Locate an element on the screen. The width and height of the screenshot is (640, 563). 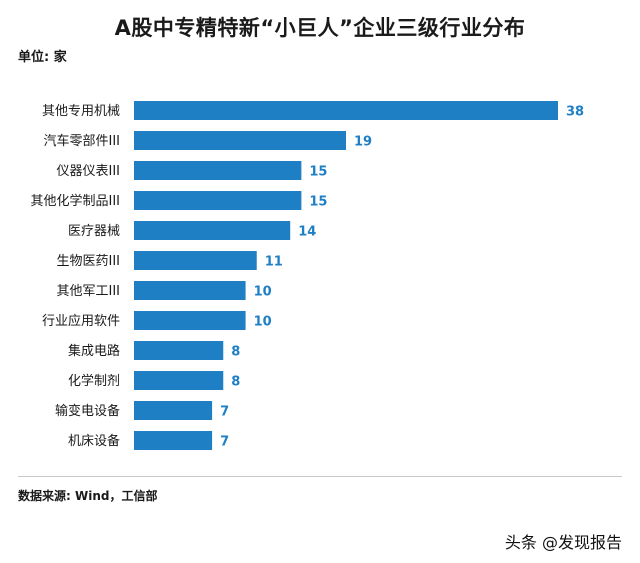
footer-divider is located at coordinates (320, 476).